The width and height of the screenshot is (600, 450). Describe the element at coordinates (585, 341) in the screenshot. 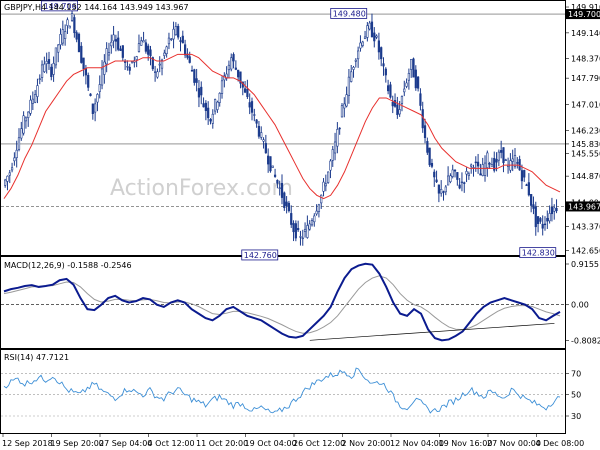

I see `macd-y-tick-label: -0.8082` at that location.